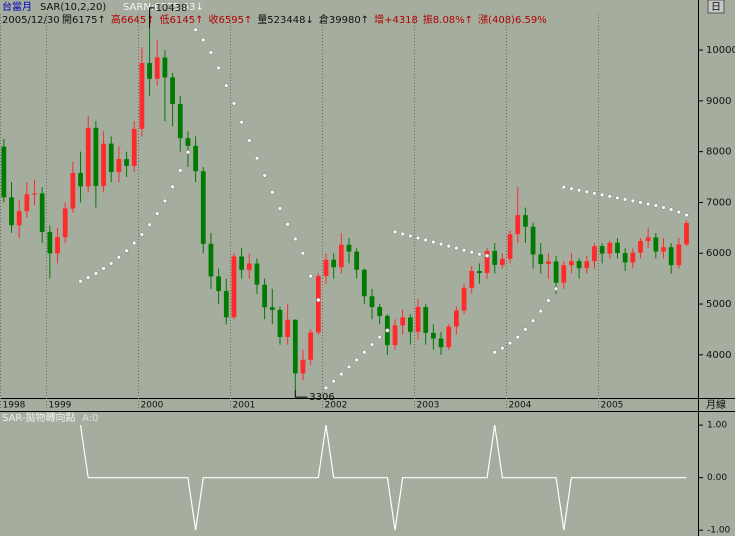  What do you see at coordinates (336, 406) in the screenshot?
I see `x-tick-label: 2002` at bounding box center [336, 406].